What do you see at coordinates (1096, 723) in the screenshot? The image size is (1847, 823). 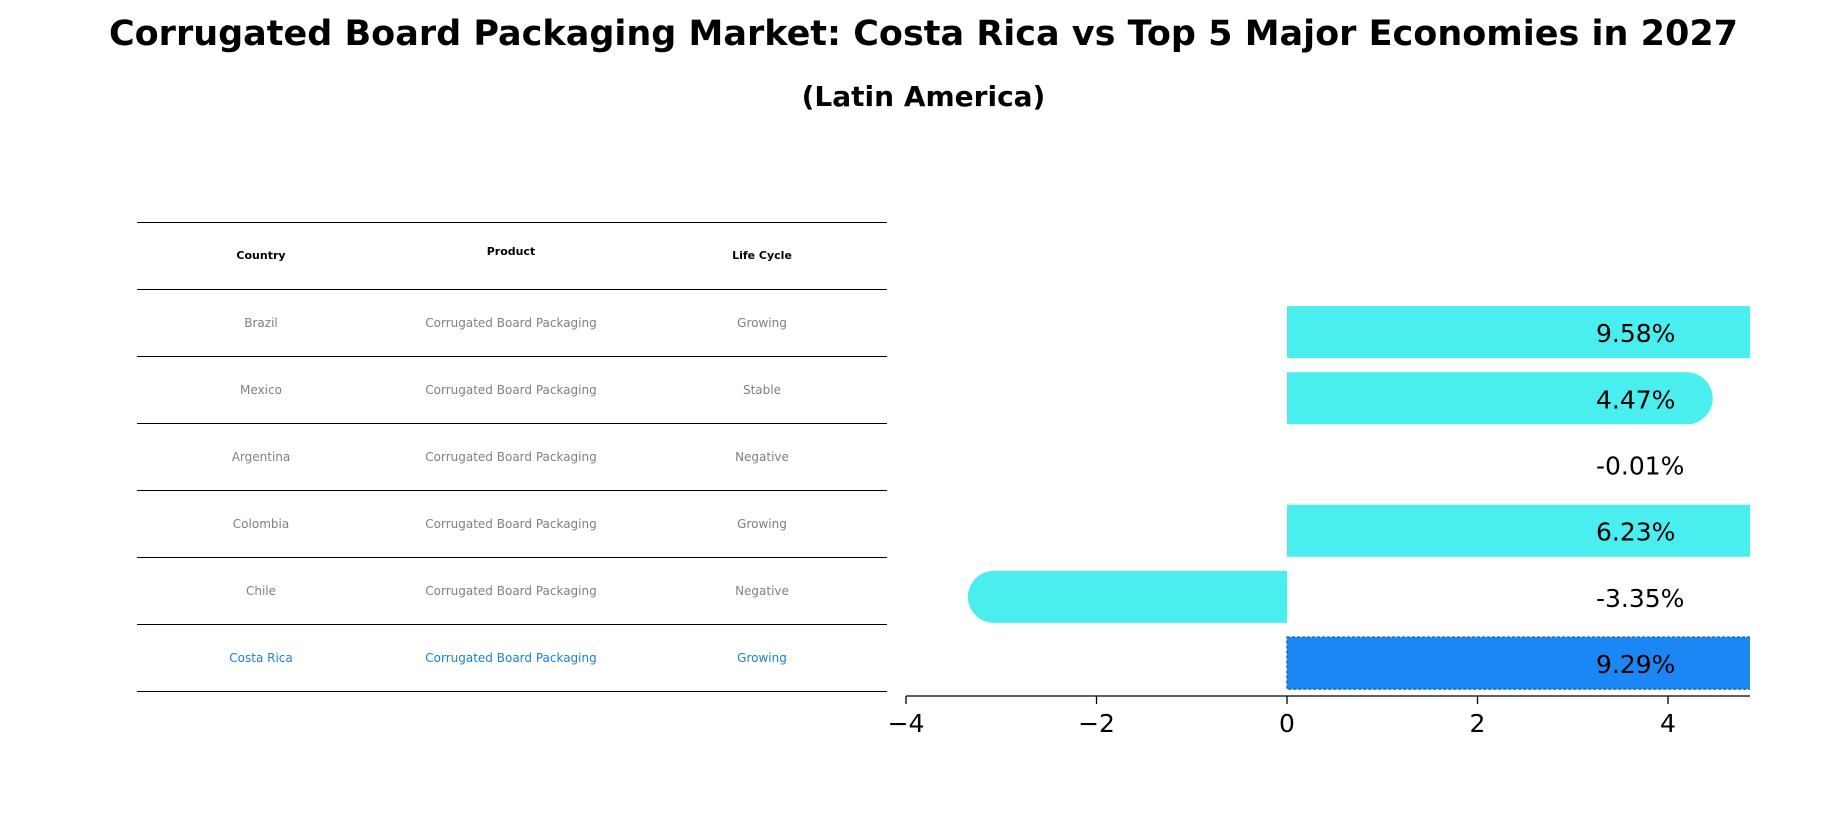 I see `x-tick-label: −2` at bounding box center [1096, 723].